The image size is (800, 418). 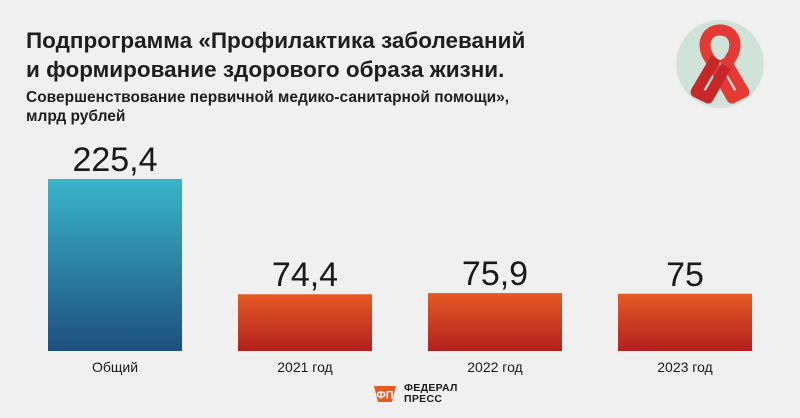 I want to click on svg-text: ФП, so click(x=384, y=396).